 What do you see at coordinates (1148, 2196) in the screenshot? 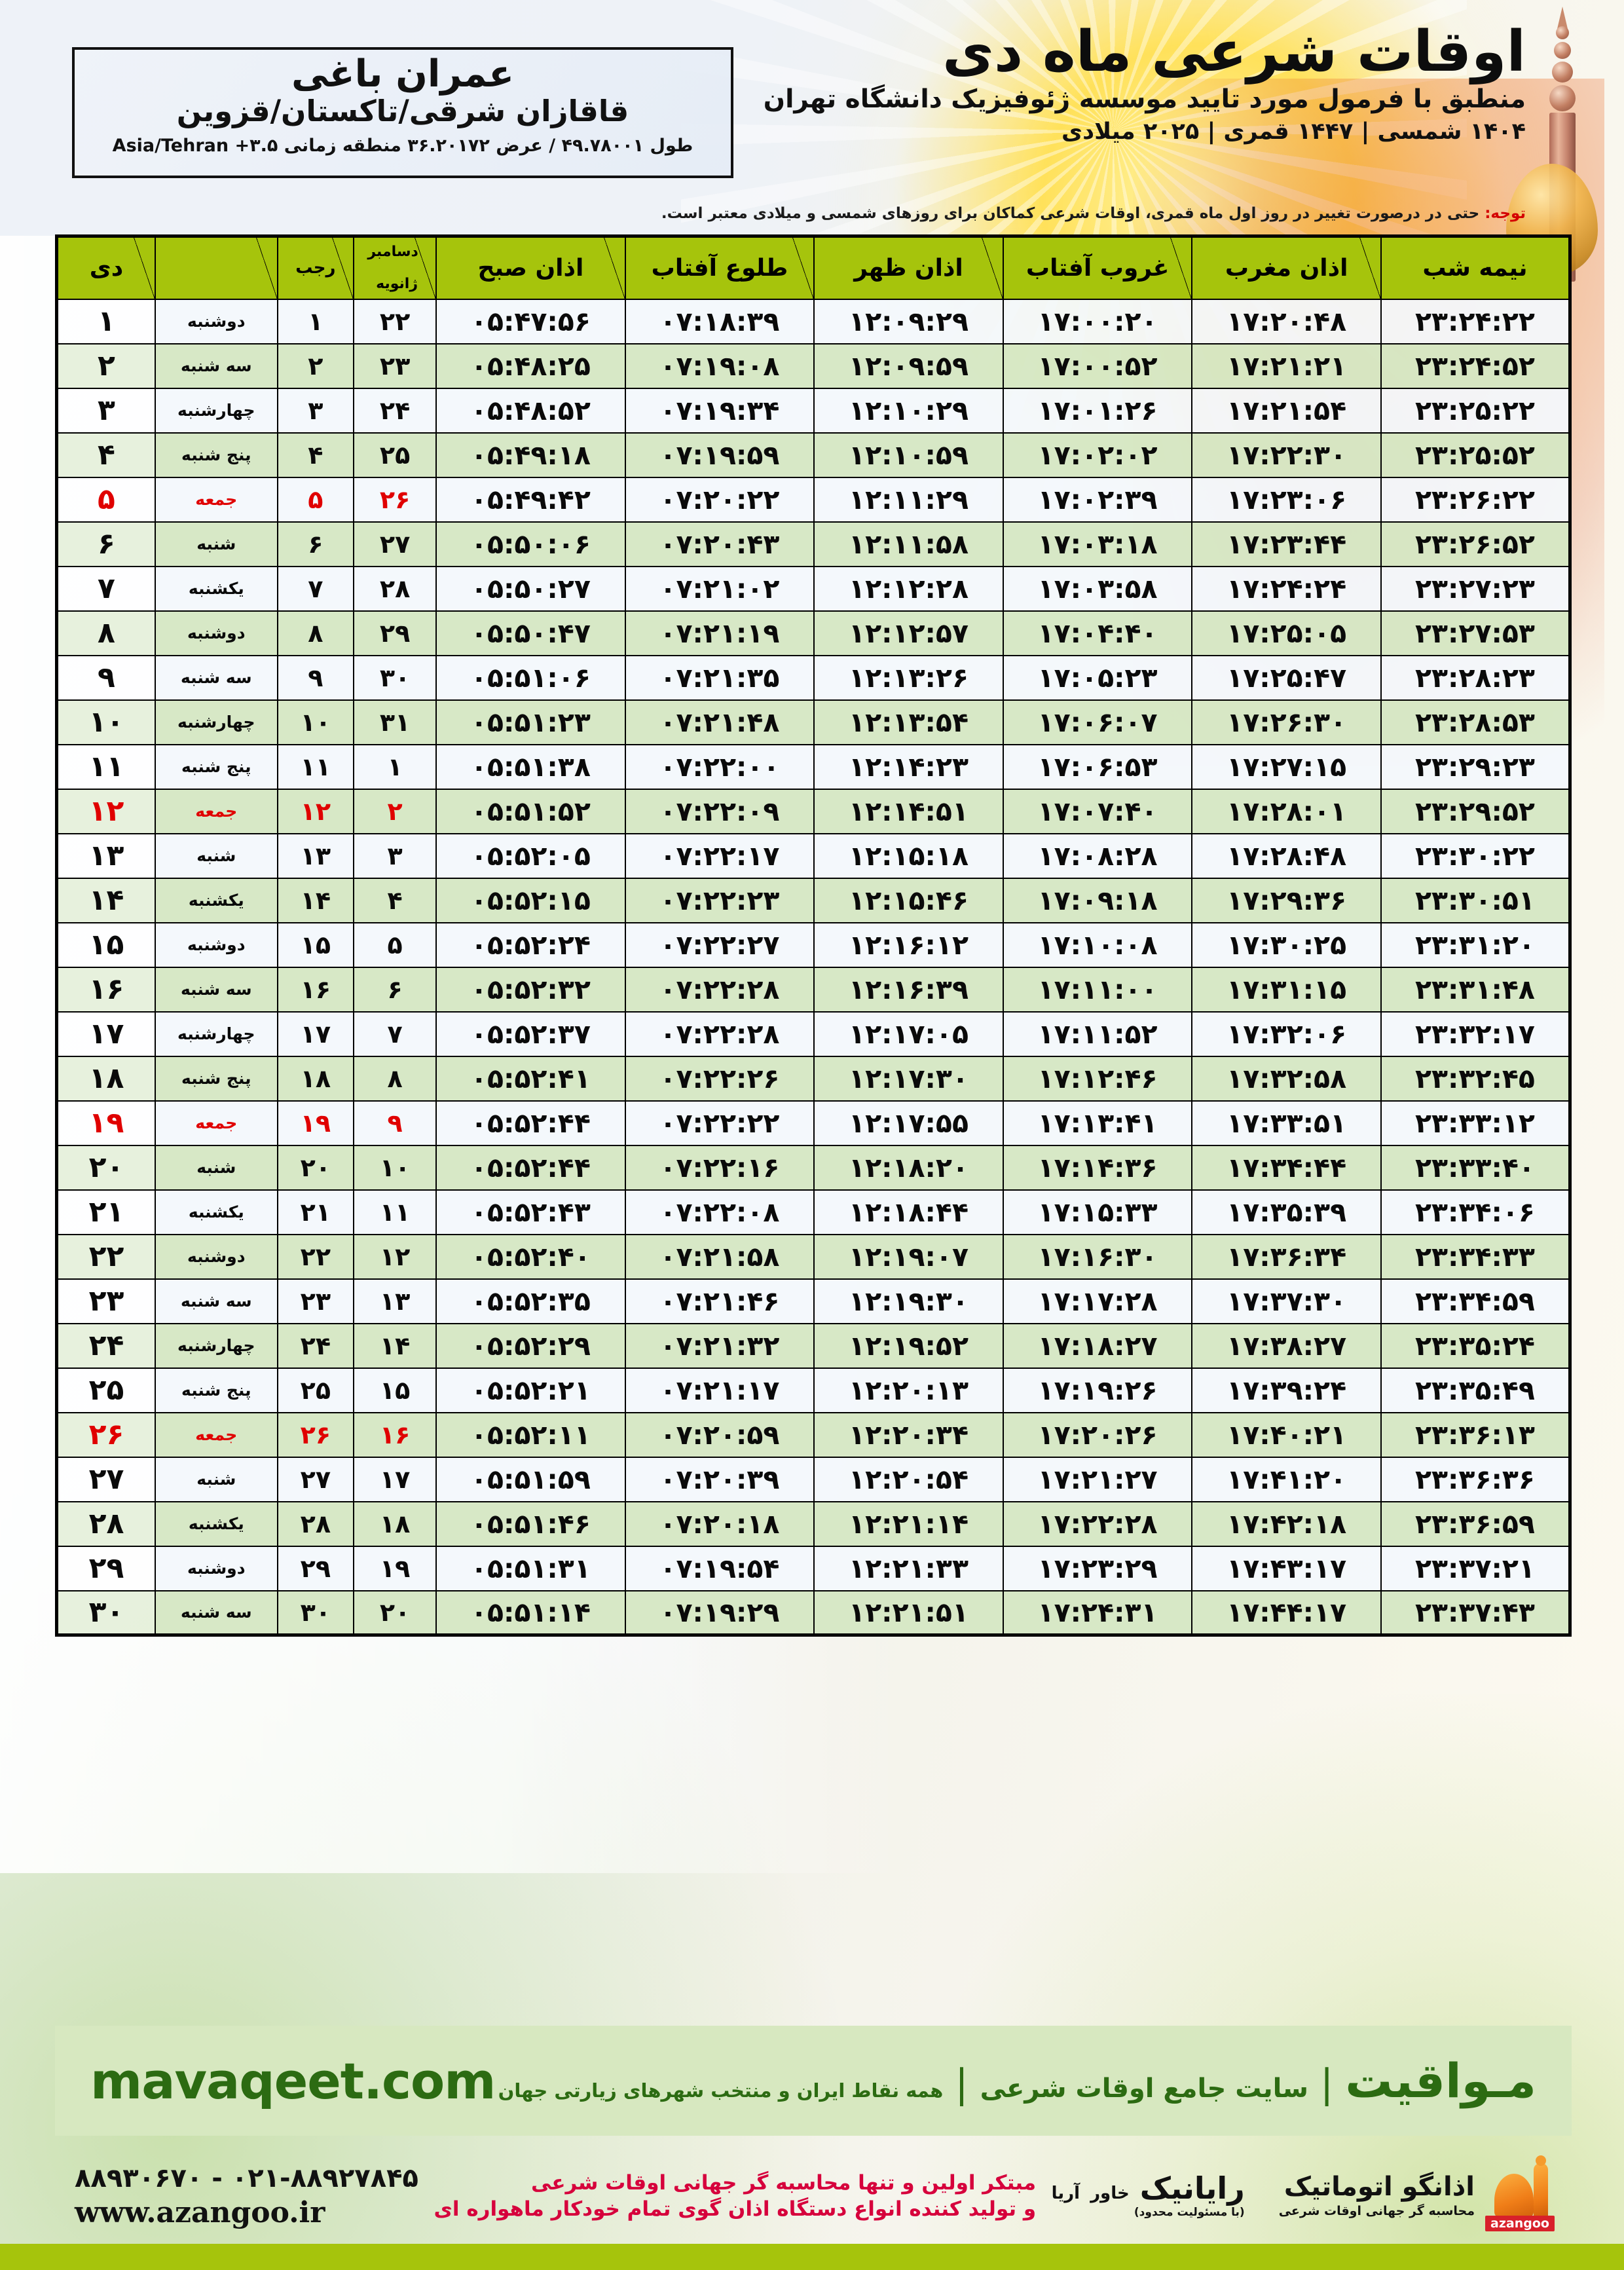
I see `rayanik-logo: رایانیک خاور آریا (با مسئولیت محدود)` at bounding box center [1148, 2196].